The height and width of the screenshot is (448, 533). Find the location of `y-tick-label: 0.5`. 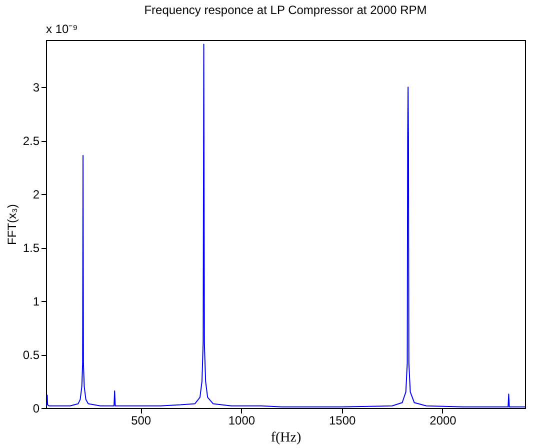

y-tick-label: 0.5 is located at coordinates (31, 355).